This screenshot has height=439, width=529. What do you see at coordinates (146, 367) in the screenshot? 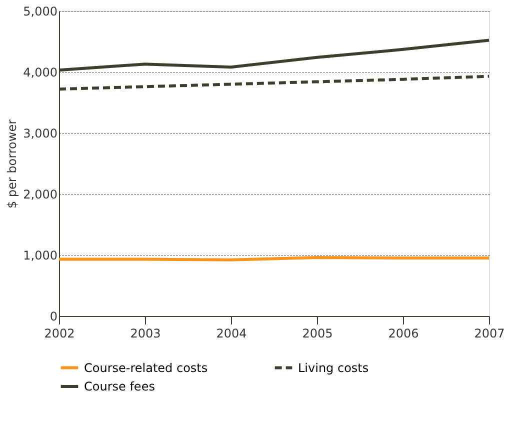
I see `legend-label: Course-related costs` at bounding box center [146, 367].